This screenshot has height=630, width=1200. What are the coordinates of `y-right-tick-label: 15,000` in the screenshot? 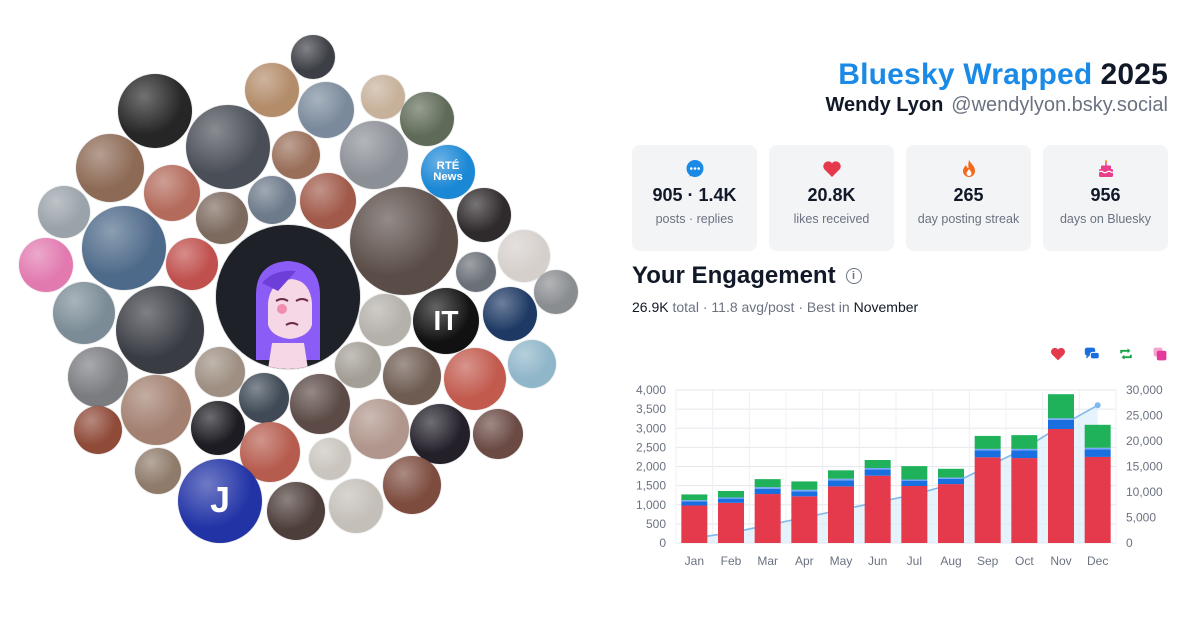 It's located at (1144, 467).